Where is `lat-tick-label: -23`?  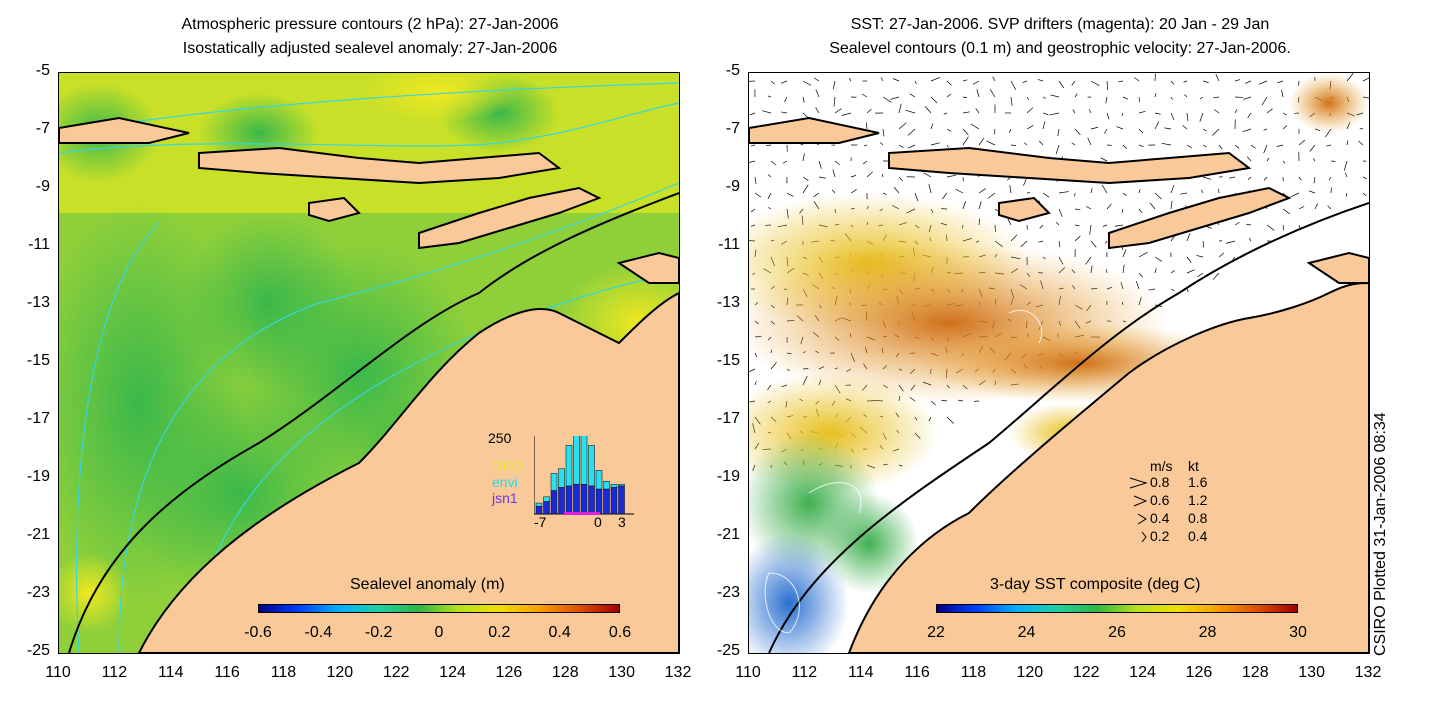
lat-tick-label: -23 is located at coordinates (728, 592).